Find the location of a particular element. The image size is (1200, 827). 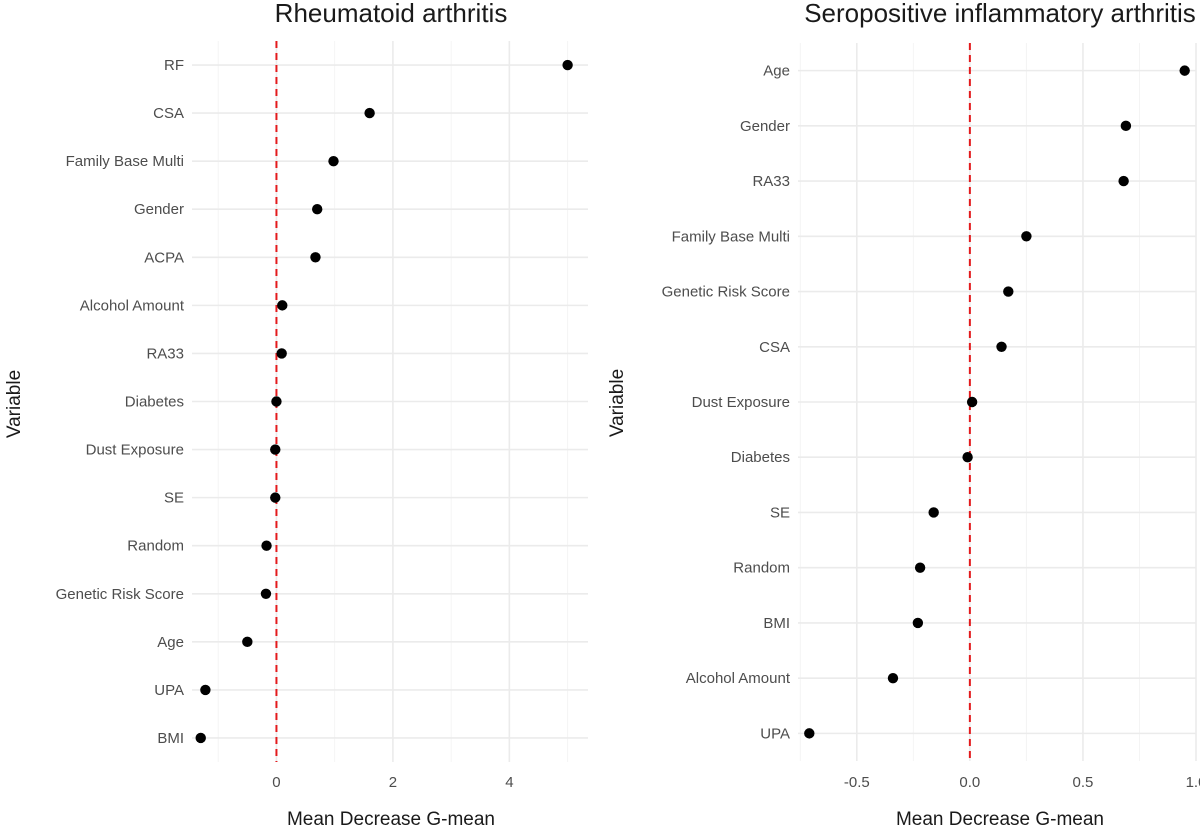

chart-title-seropositive-inflammatory-arthritis: Seropositive inflammatory arthritis is located at coordinates (1000, 14).